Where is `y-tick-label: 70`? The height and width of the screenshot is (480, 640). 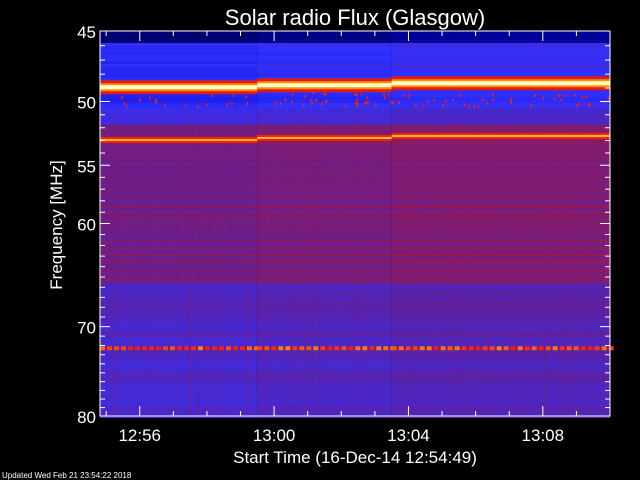 y-tick-label: 70 is located at coordinates (86, 328).